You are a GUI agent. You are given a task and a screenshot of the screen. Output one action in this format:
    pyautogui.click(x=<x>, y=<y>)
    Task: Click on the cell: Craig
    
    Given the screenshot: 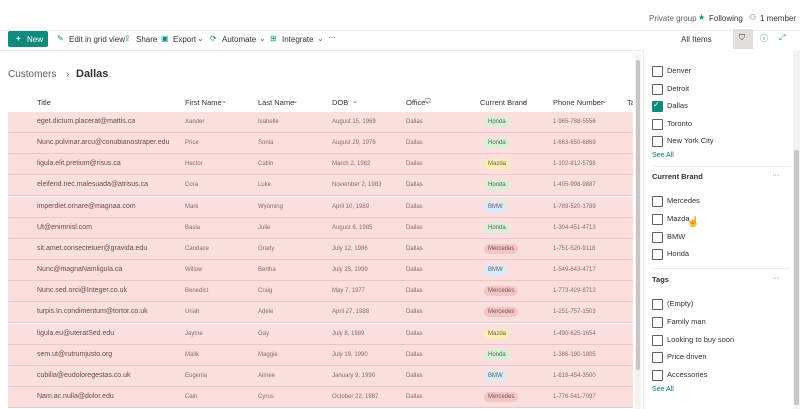 What is the action you would take?
    pyautogui.click(x=265, y=291)
    